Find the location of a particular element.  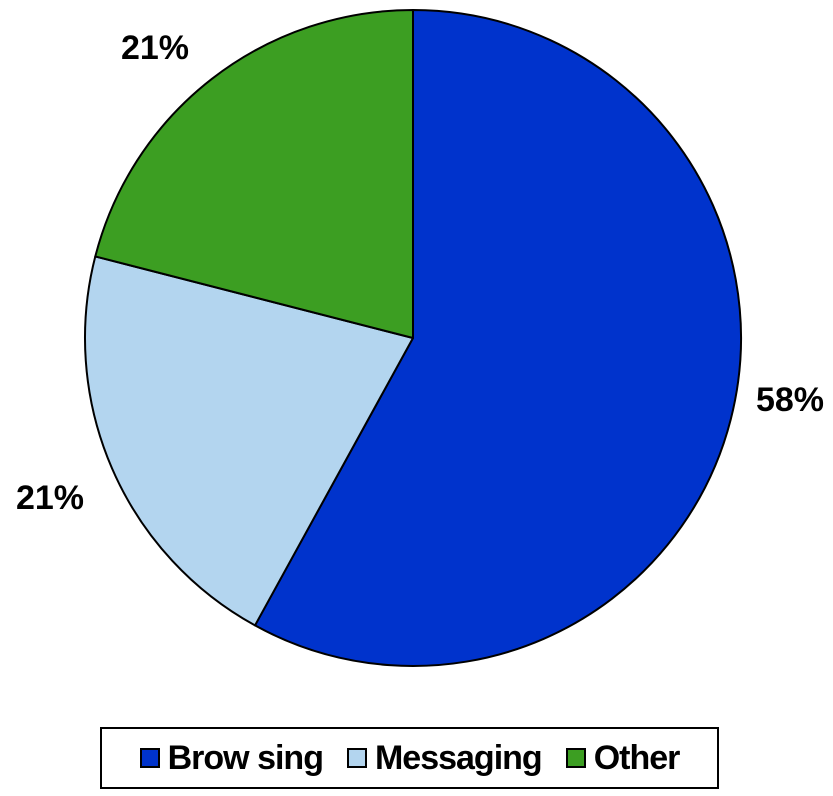

legend-label-messaging: Messaging is located at coordinates (458, 758).